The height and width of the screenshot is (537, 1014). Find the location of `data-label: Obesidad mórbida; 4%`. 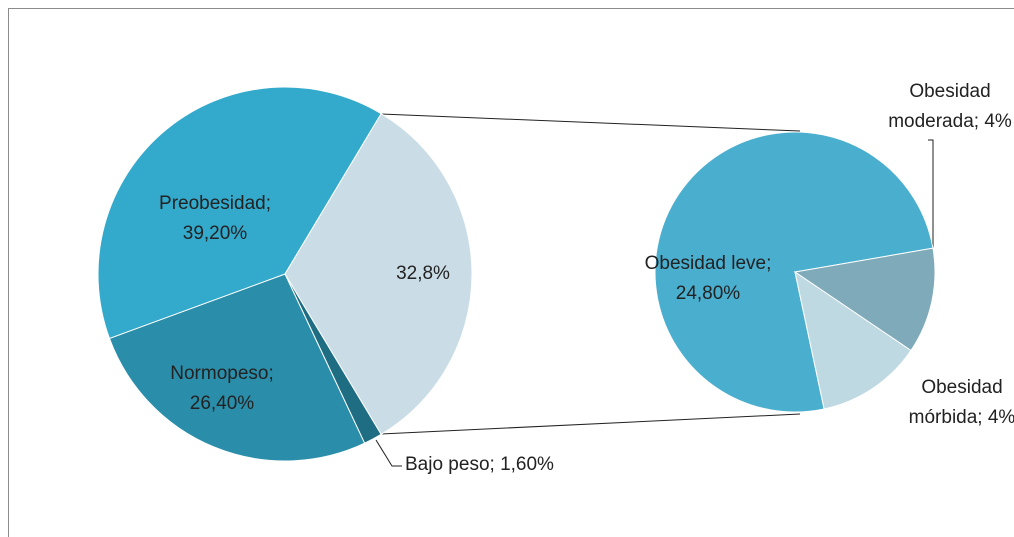

data-label: Obesidad mórbida; 4% is located at coordinates (961, 402).